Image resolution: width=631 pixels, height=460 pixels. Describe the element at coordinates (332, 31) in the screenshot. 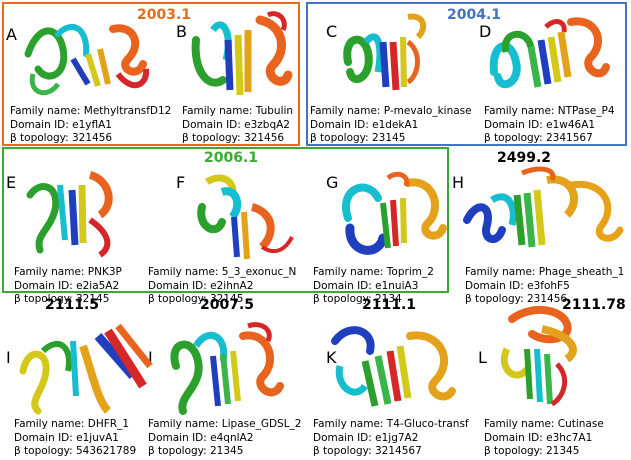

I see `panel-letter: C` at that location.